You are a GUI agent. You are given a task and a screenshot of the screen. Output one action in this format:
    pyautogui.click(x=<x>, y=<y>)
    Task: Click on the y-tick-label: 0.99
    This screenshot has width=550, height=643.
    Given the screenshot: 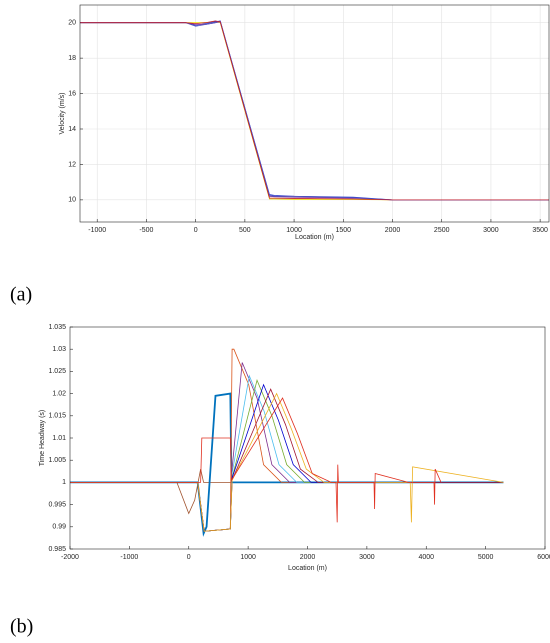 What is the action you would take?
    pyautogui.click(x=59, y=527)
    